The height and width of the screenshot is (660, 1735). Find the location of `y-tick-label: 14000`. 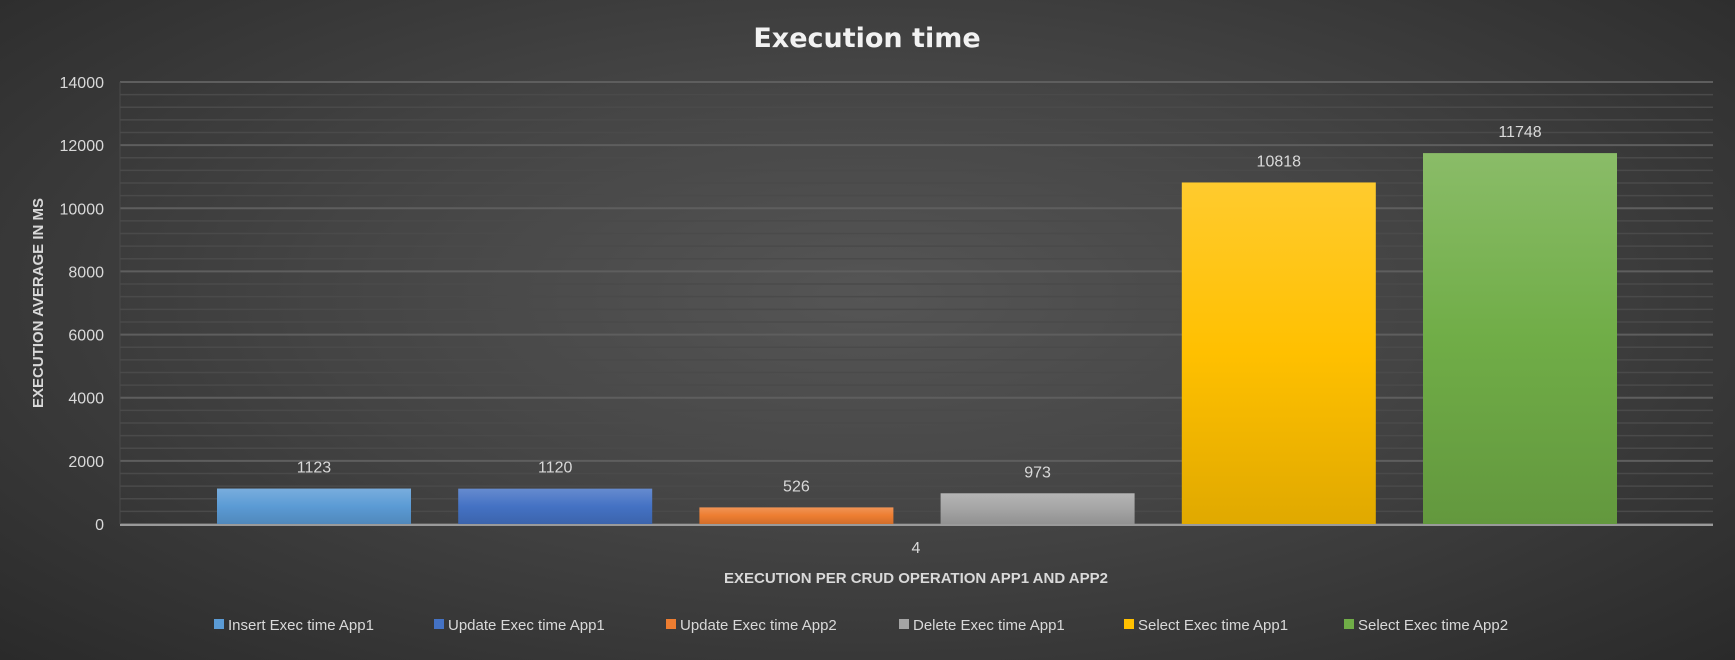

y-tick-label: 14000 is located at coordinates (82, 83).